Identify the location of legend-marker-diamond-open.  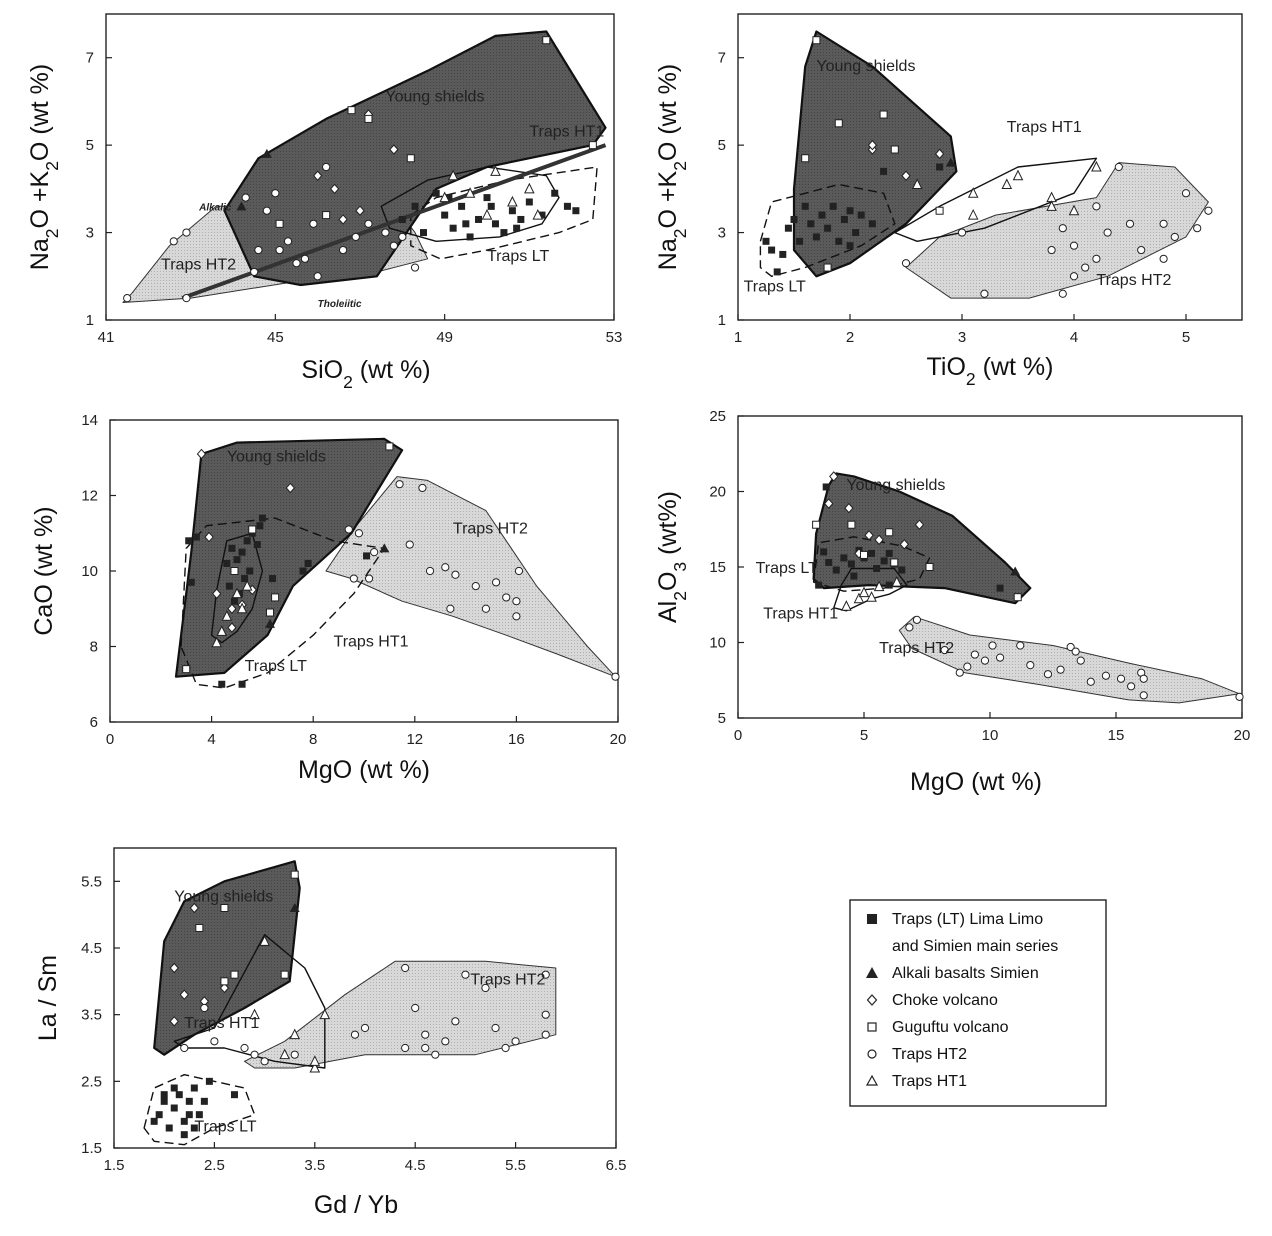
(872, 1000).